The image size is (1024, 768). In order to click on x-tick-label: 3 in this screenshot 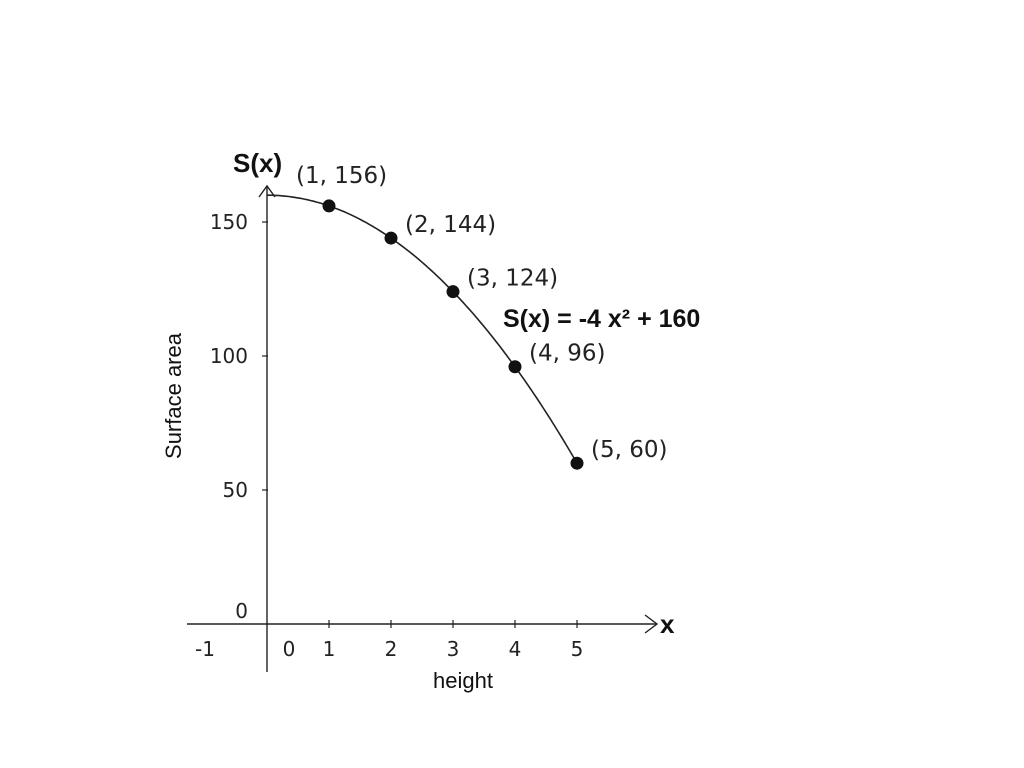, I will do `click(453, 649)`.